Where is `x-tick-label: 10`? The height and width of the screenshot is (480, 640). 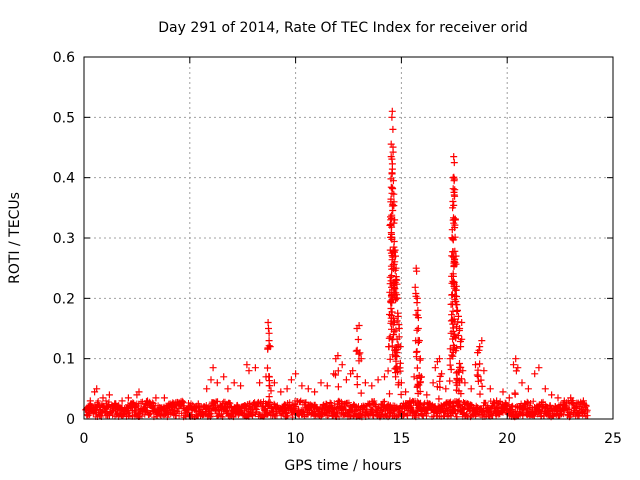
x-tick-label: 10 is located at coordinates (296, 439).